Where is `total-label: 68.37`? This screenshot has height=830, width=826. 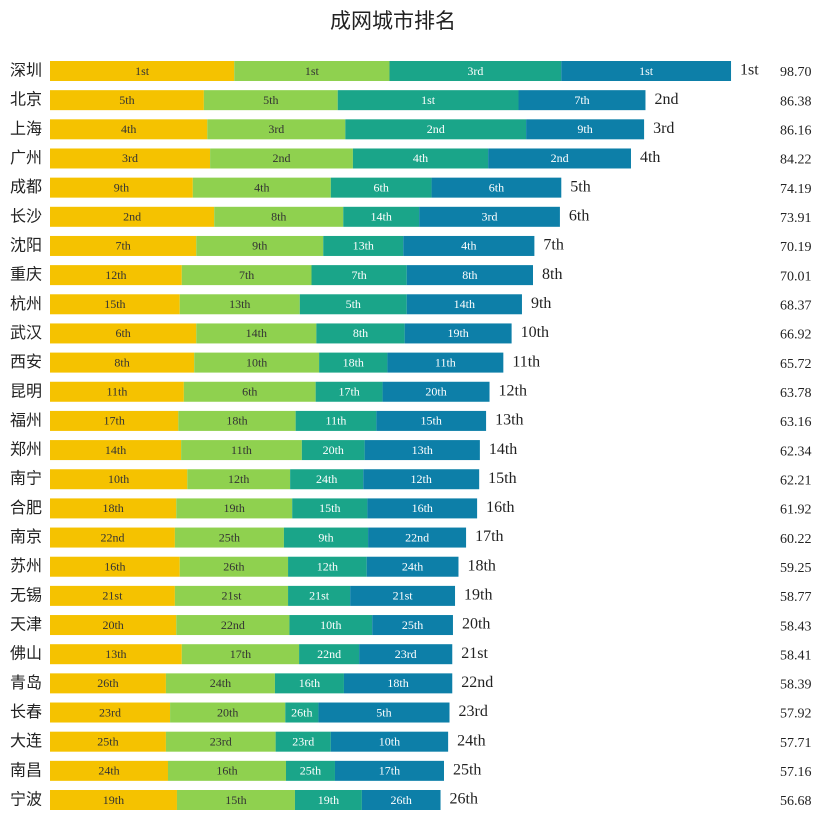 total-label: 68.37 is located at coordinates (796, 305).